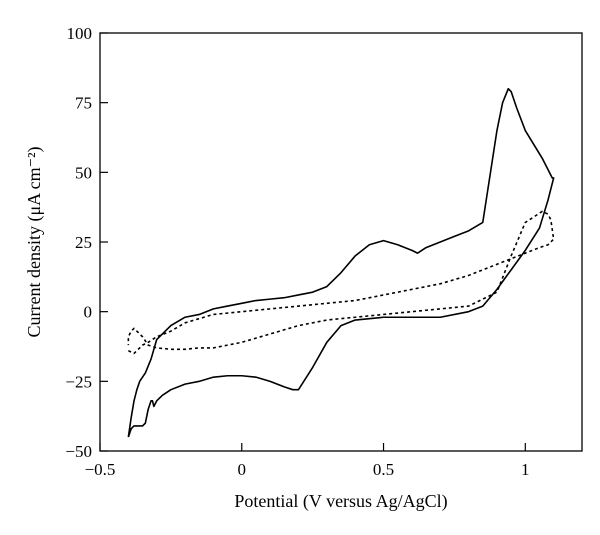 The height and width of the screenshot is (535, 600). What do you see at coordinates (83, 103) in the screenshot?
I see `y-tick-label: 75` at bounding box center [83, 103].